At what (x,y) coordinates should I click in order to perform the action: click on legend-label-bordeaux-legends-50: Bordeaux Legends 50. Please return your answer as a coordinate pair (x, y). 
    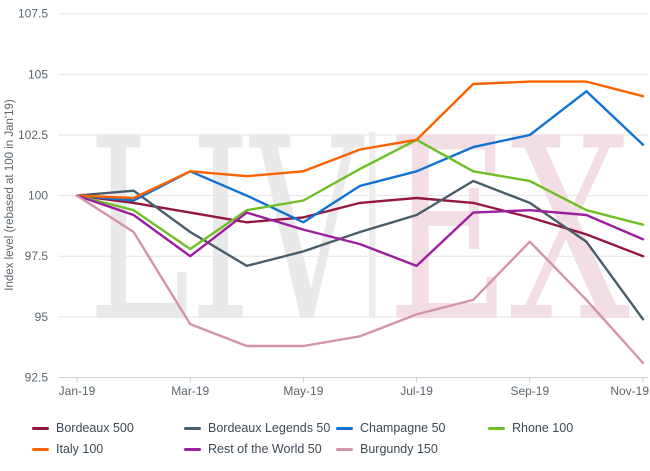
    Looking at the image, I should click on (269, 428).